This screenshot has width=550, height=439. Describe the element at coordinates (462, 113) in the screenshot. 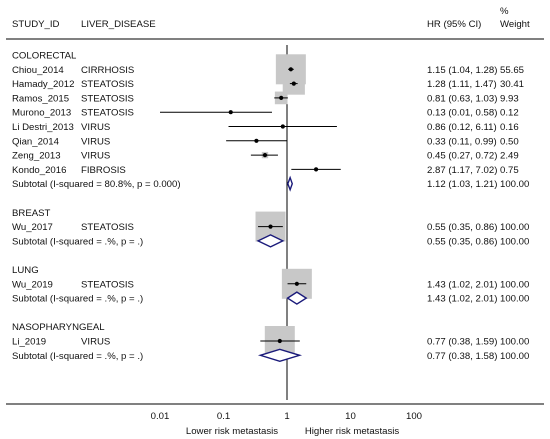

I see `hr-ci-text: 0.13 (0.01, 0.58)` at that location.